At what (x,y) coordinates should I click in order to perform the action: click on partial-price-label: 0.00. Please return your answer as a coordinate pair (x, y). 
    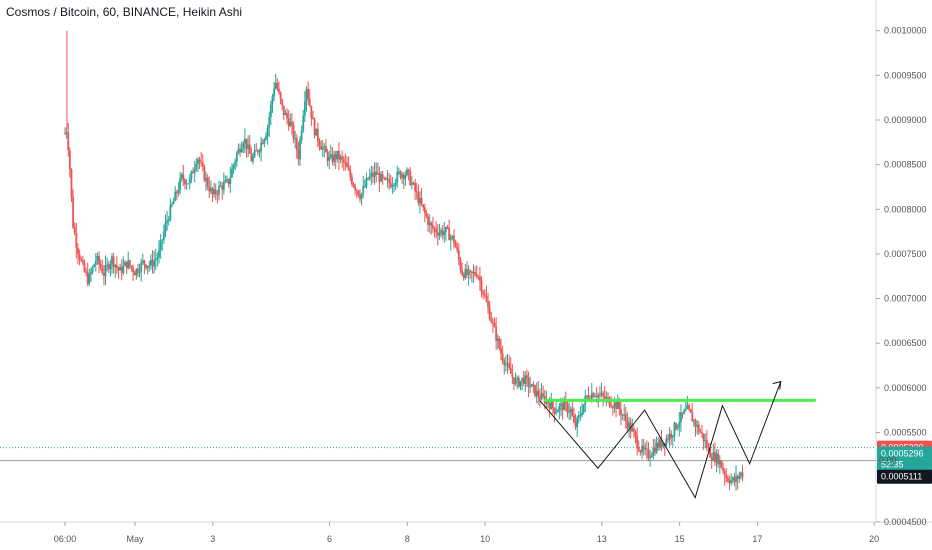
    Looking at the image, I should click on (888, 460).